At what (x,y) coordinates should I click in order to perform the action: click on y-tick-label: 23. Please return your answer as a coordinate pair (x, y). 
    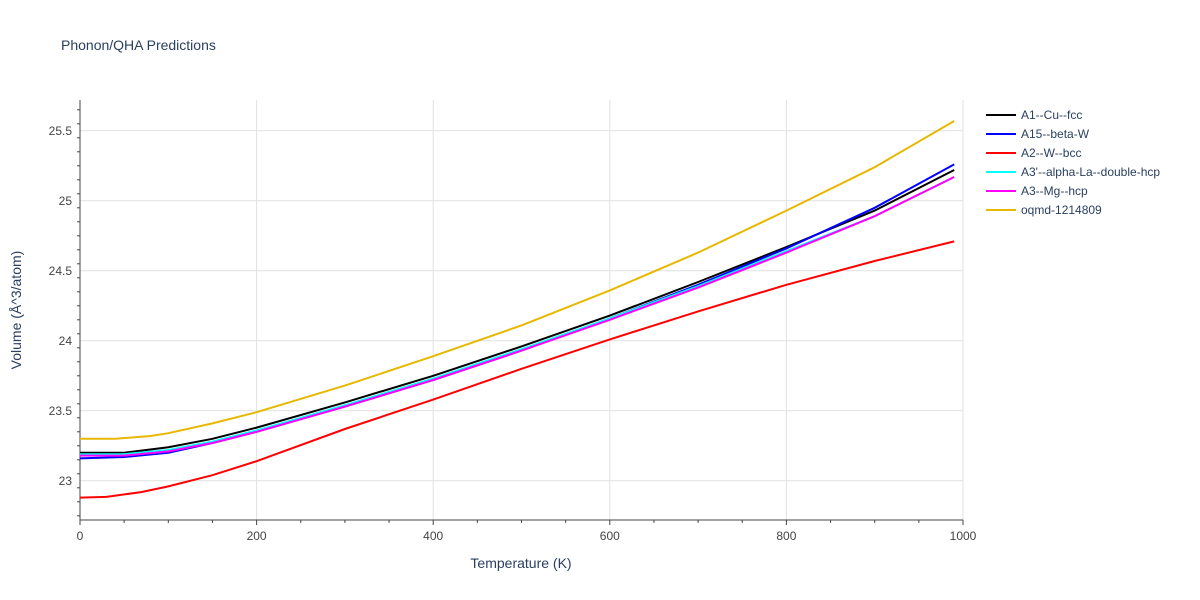
    Looking at the image, I should click on (66, 481).